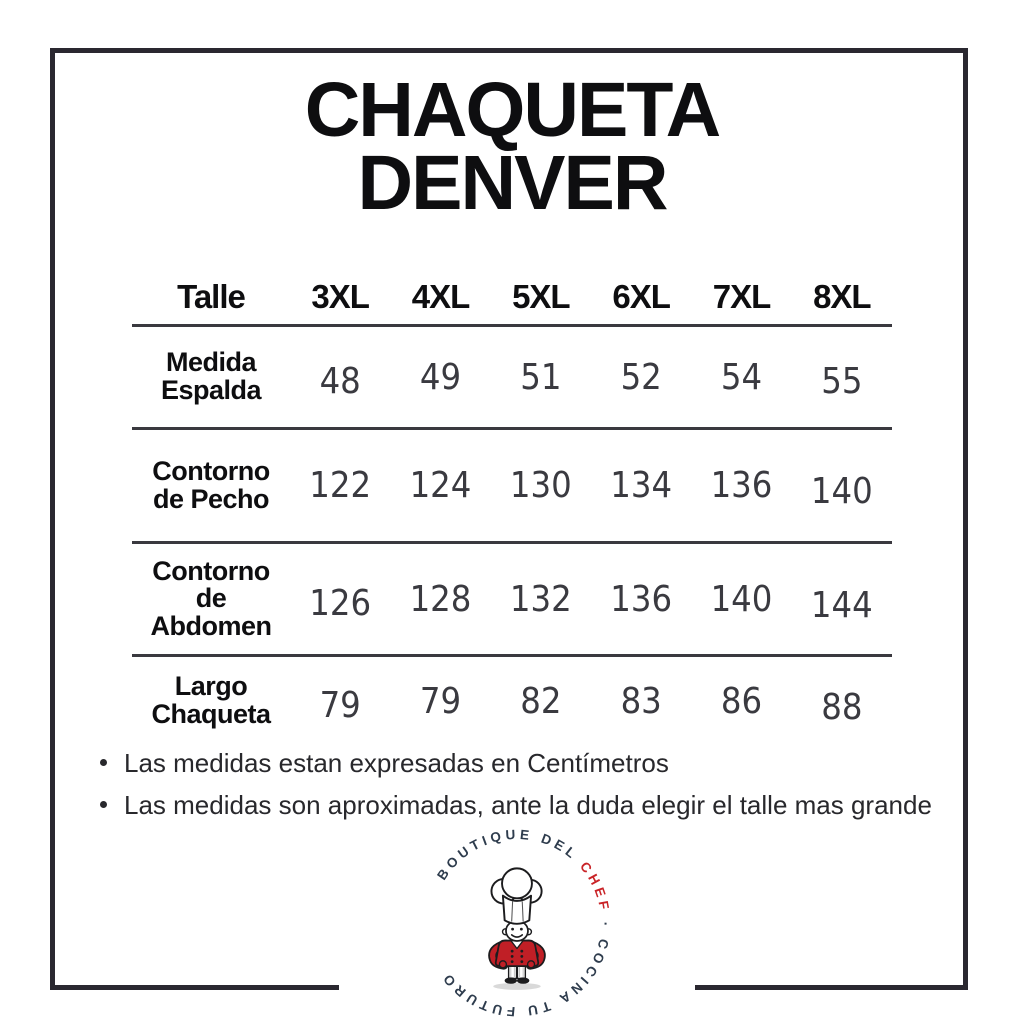 The image size is (1024, 1024). Describe the element at coordinates (741, 701) in the screenshot. I see `size-value: 86` at that location.